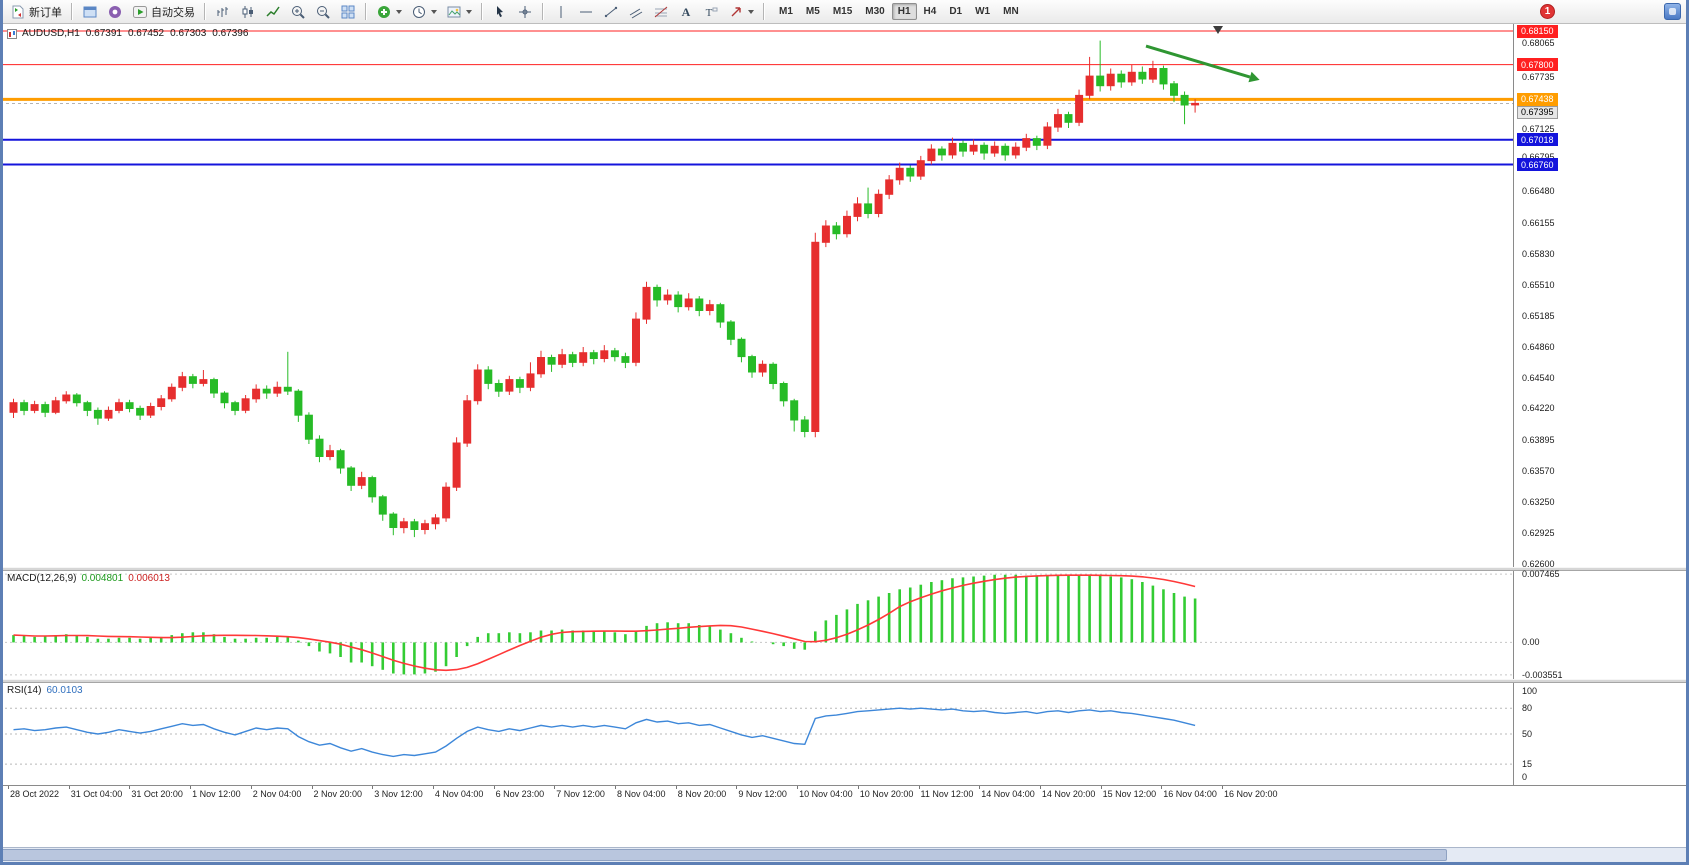  What do you see at coordinates (1537, 112) in the screenshot?
I see `bid-price-badge: 0.67395` at bounding box center [1537, 112].